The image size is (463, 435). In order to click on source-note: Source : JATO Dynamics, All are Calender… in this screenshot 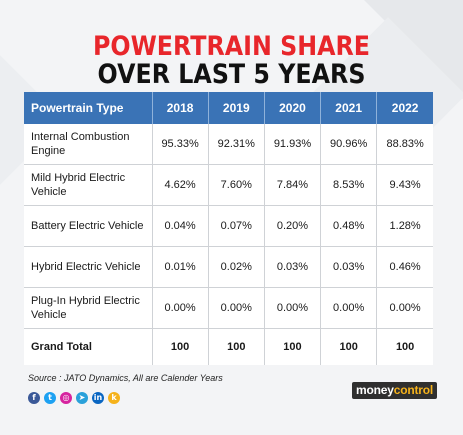, I will do `click(125, 378)`.